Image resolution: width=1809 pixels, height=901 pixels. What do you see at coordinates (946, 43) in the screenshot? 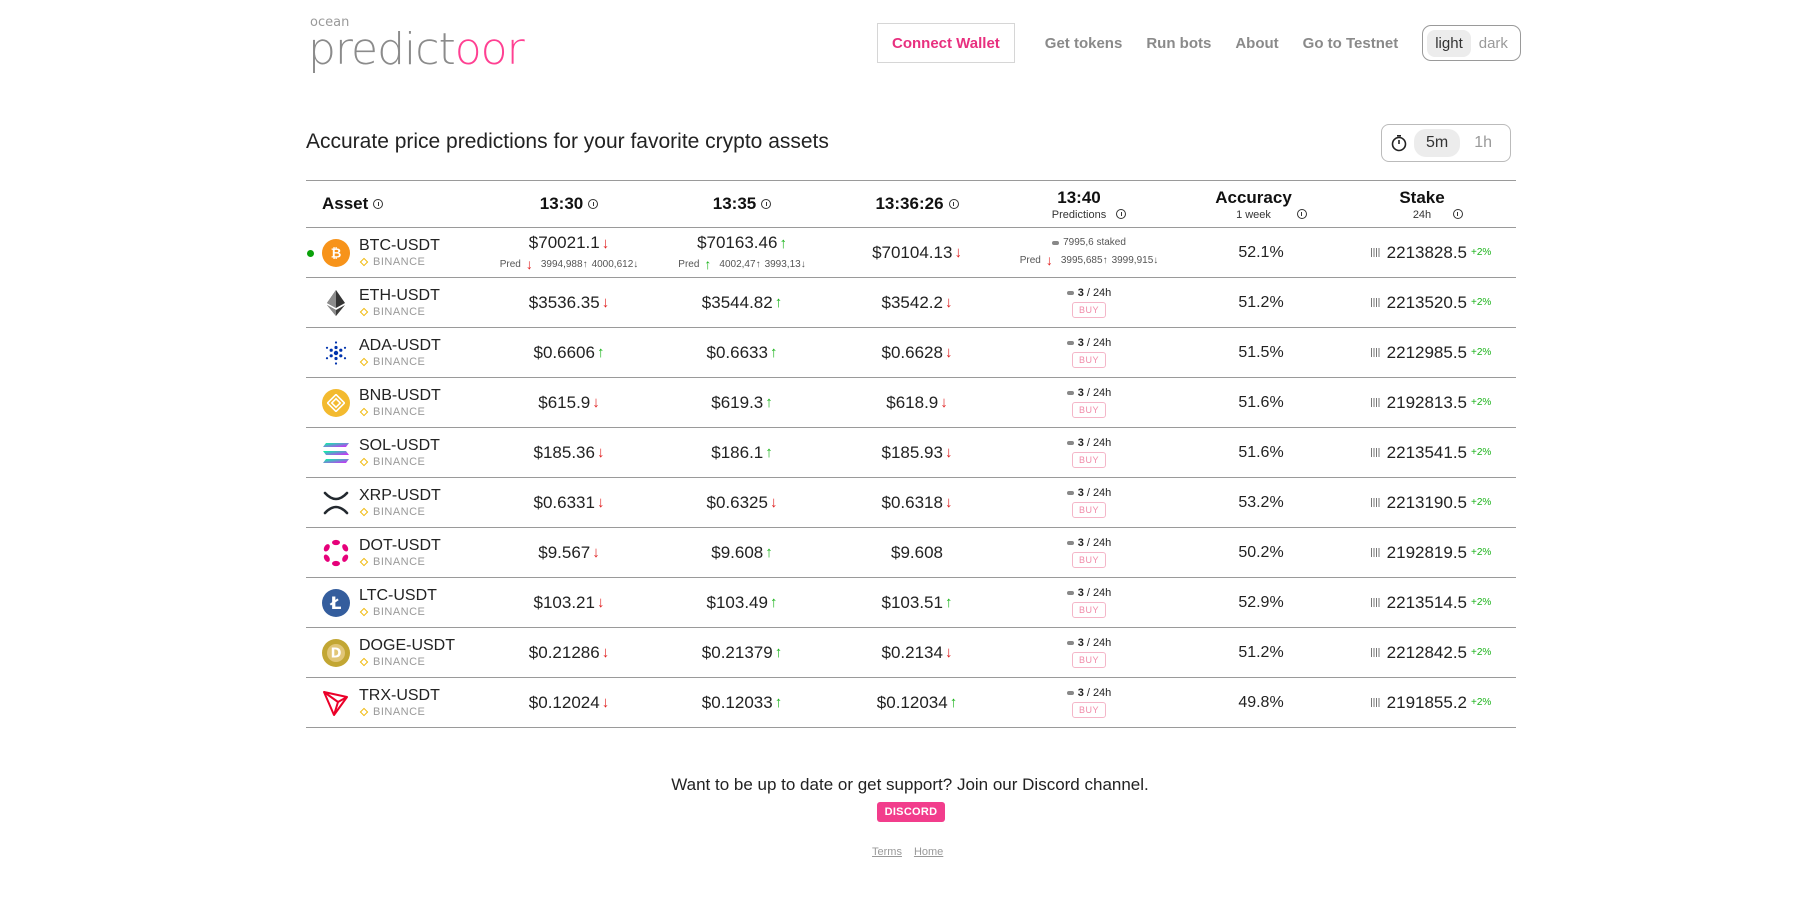
I see `connect-wallet-button: Connect Wallet` at bounding box center [946, 43].